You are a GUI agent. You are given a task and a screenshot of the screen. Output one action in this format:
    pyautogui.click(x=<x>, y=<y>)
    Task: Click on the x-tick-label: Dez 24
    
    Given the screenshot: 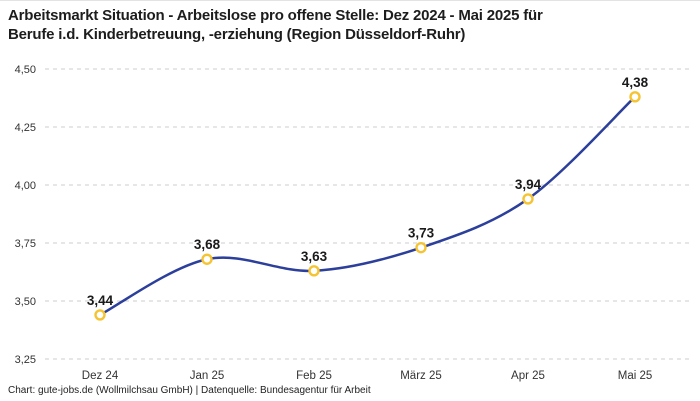 What is the action you would take?
    pyautogui.click(x=100, y=376)
    